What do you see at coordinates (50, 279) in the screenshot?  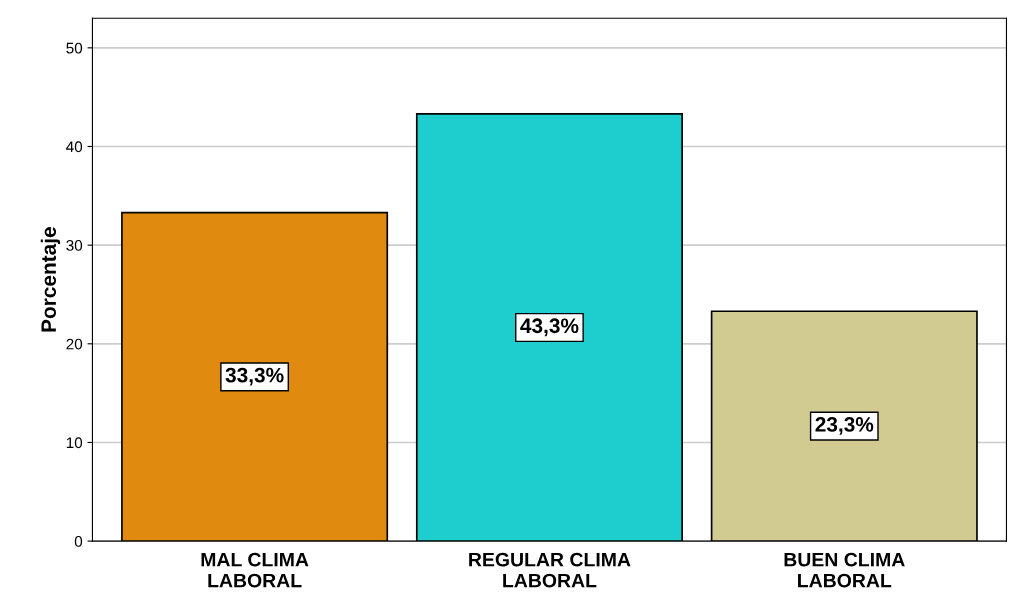 I see `y-axis-title: Porcentaje` at bounding box center [50, 279].